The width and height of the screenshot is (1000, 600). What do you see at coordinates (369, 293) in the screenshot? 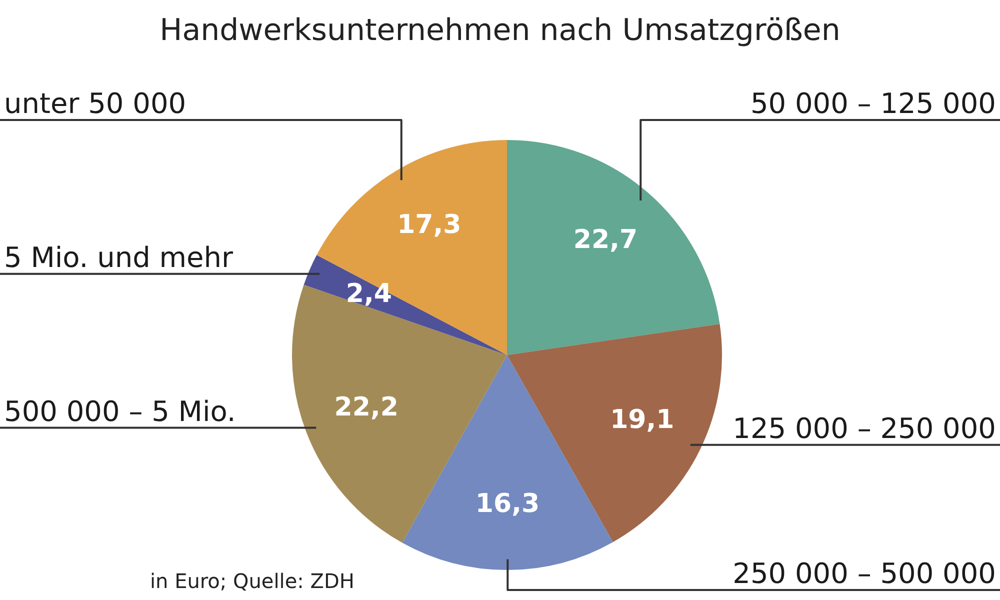
I see `data-label: 2,4` at bounding box center [369, 293].